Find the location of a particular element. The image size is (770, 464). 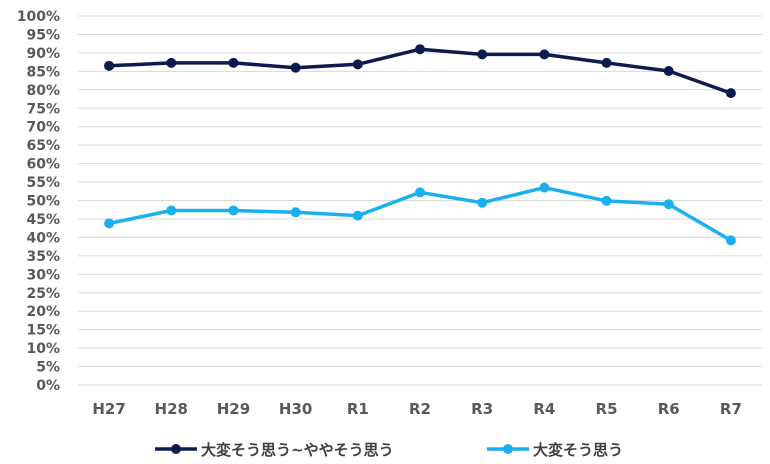

y-tick-label: 55% is located at coordinates (43, 183).